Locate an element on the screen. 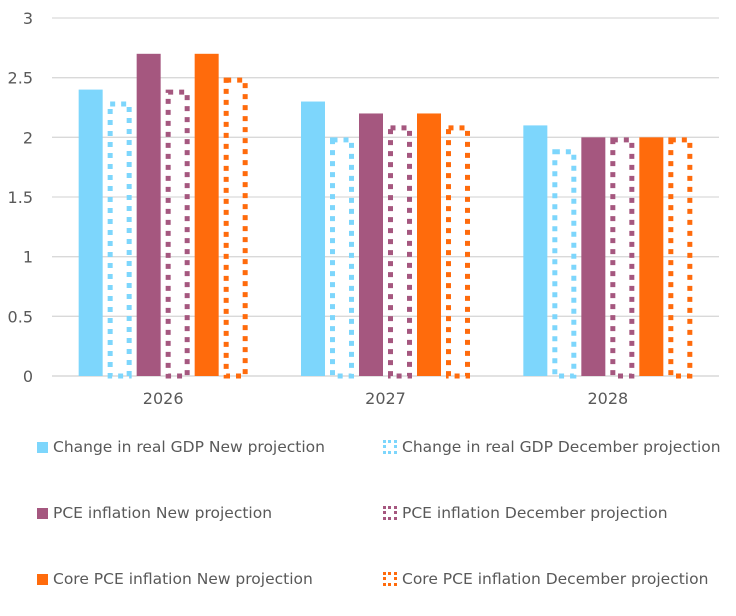  legend-item: Change in real GDP New projection is located at coordinates (181, 447).